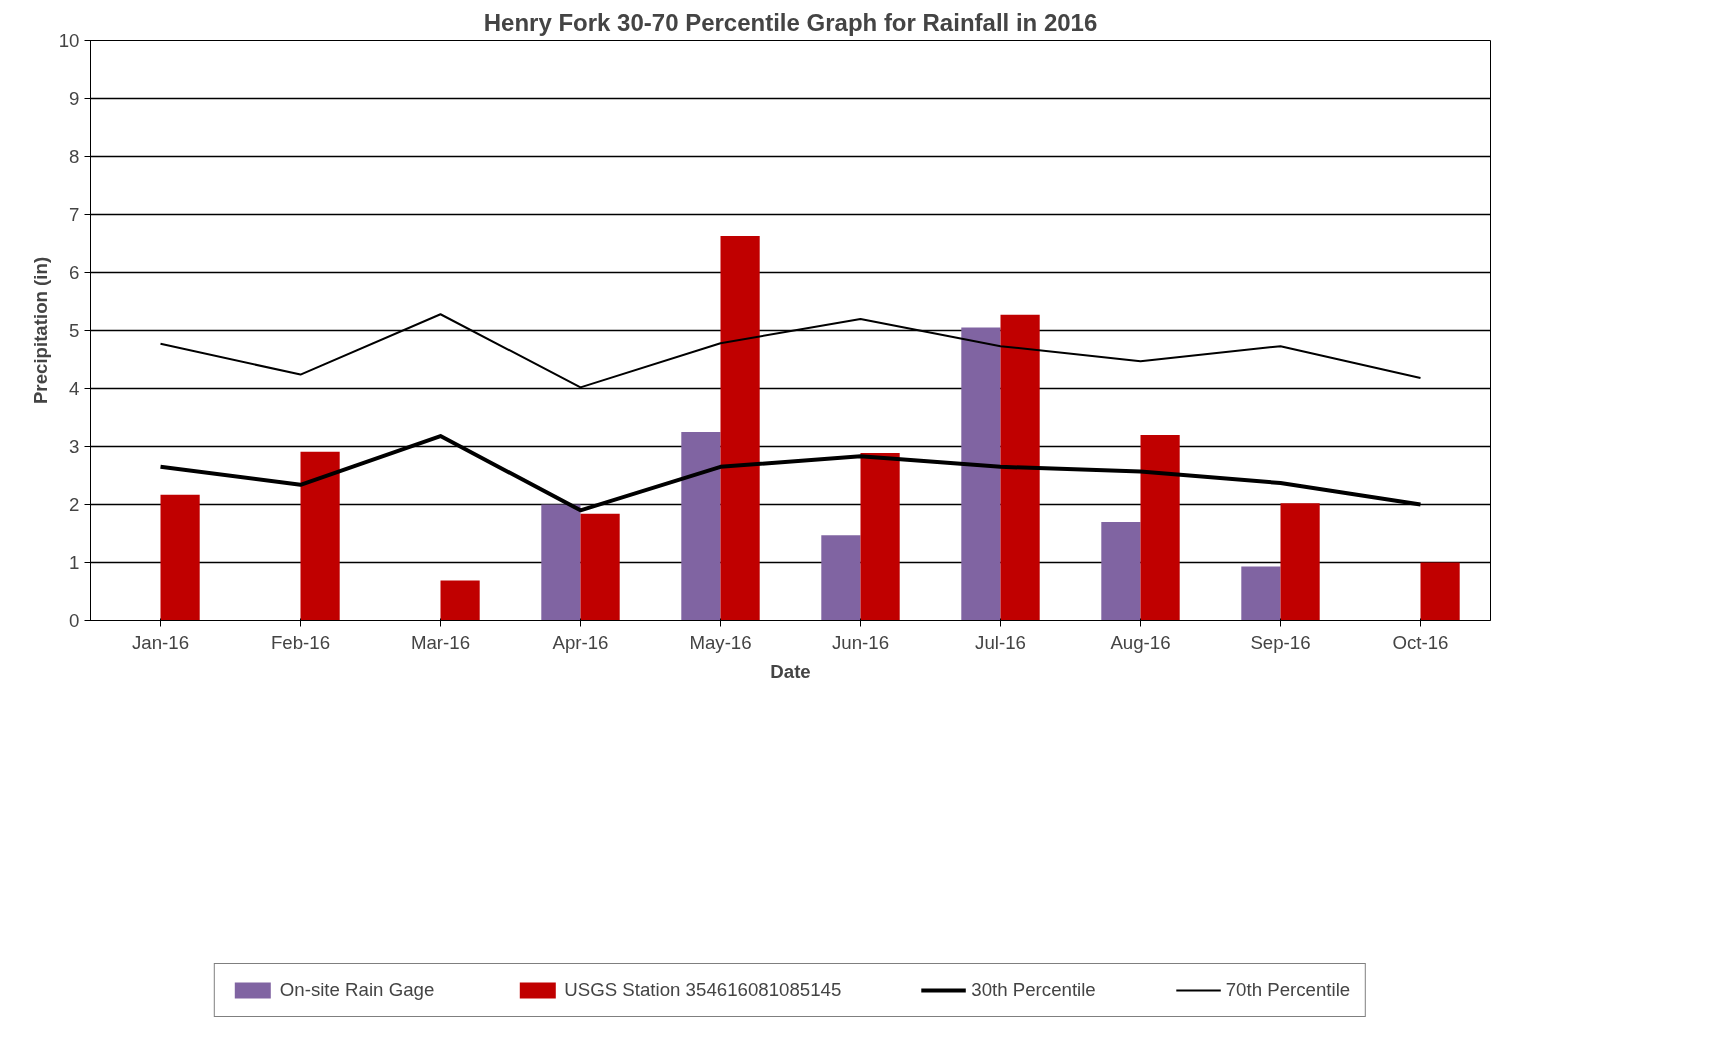 Image resolution: width=1713 pixels, height=1058 pixels. I want to click on x-tick-label: Aug-16, so click(1140, 642).